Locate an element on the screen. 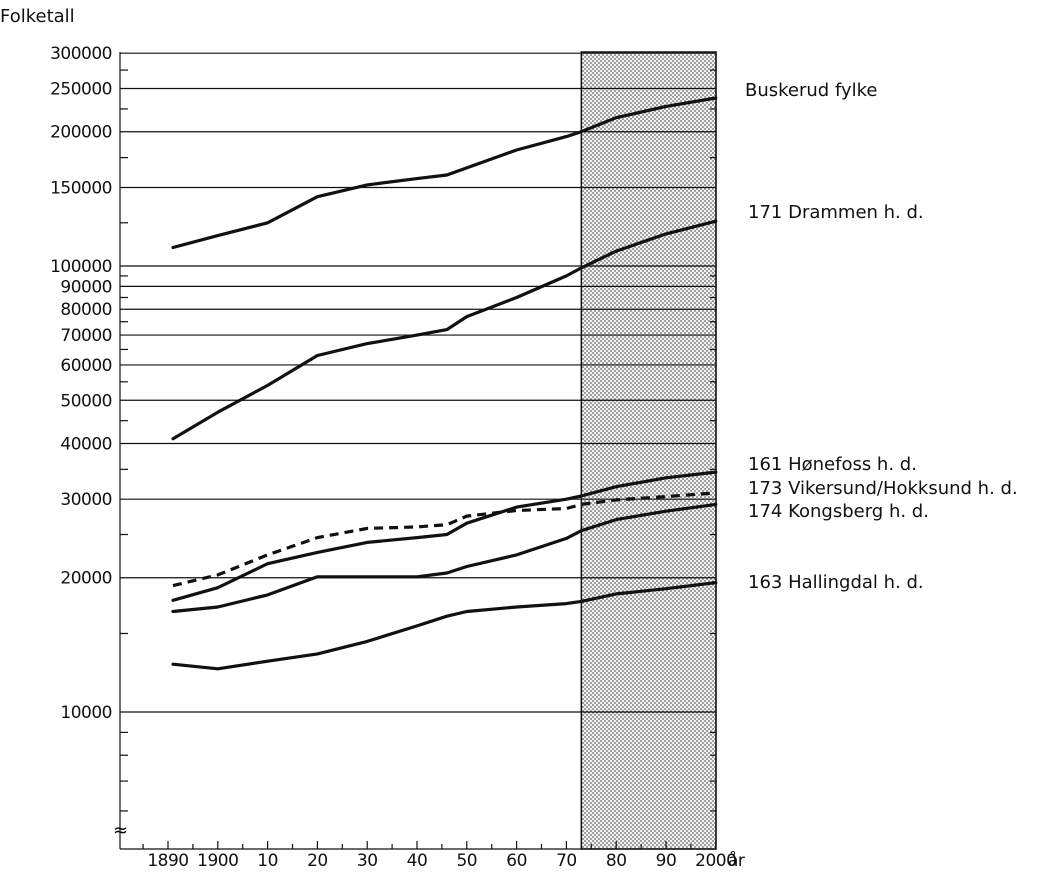 The width and height of the screenshot is (1063, 880). series-label: 163 Hallingdal h. d. is located at coordinates (836, 582).